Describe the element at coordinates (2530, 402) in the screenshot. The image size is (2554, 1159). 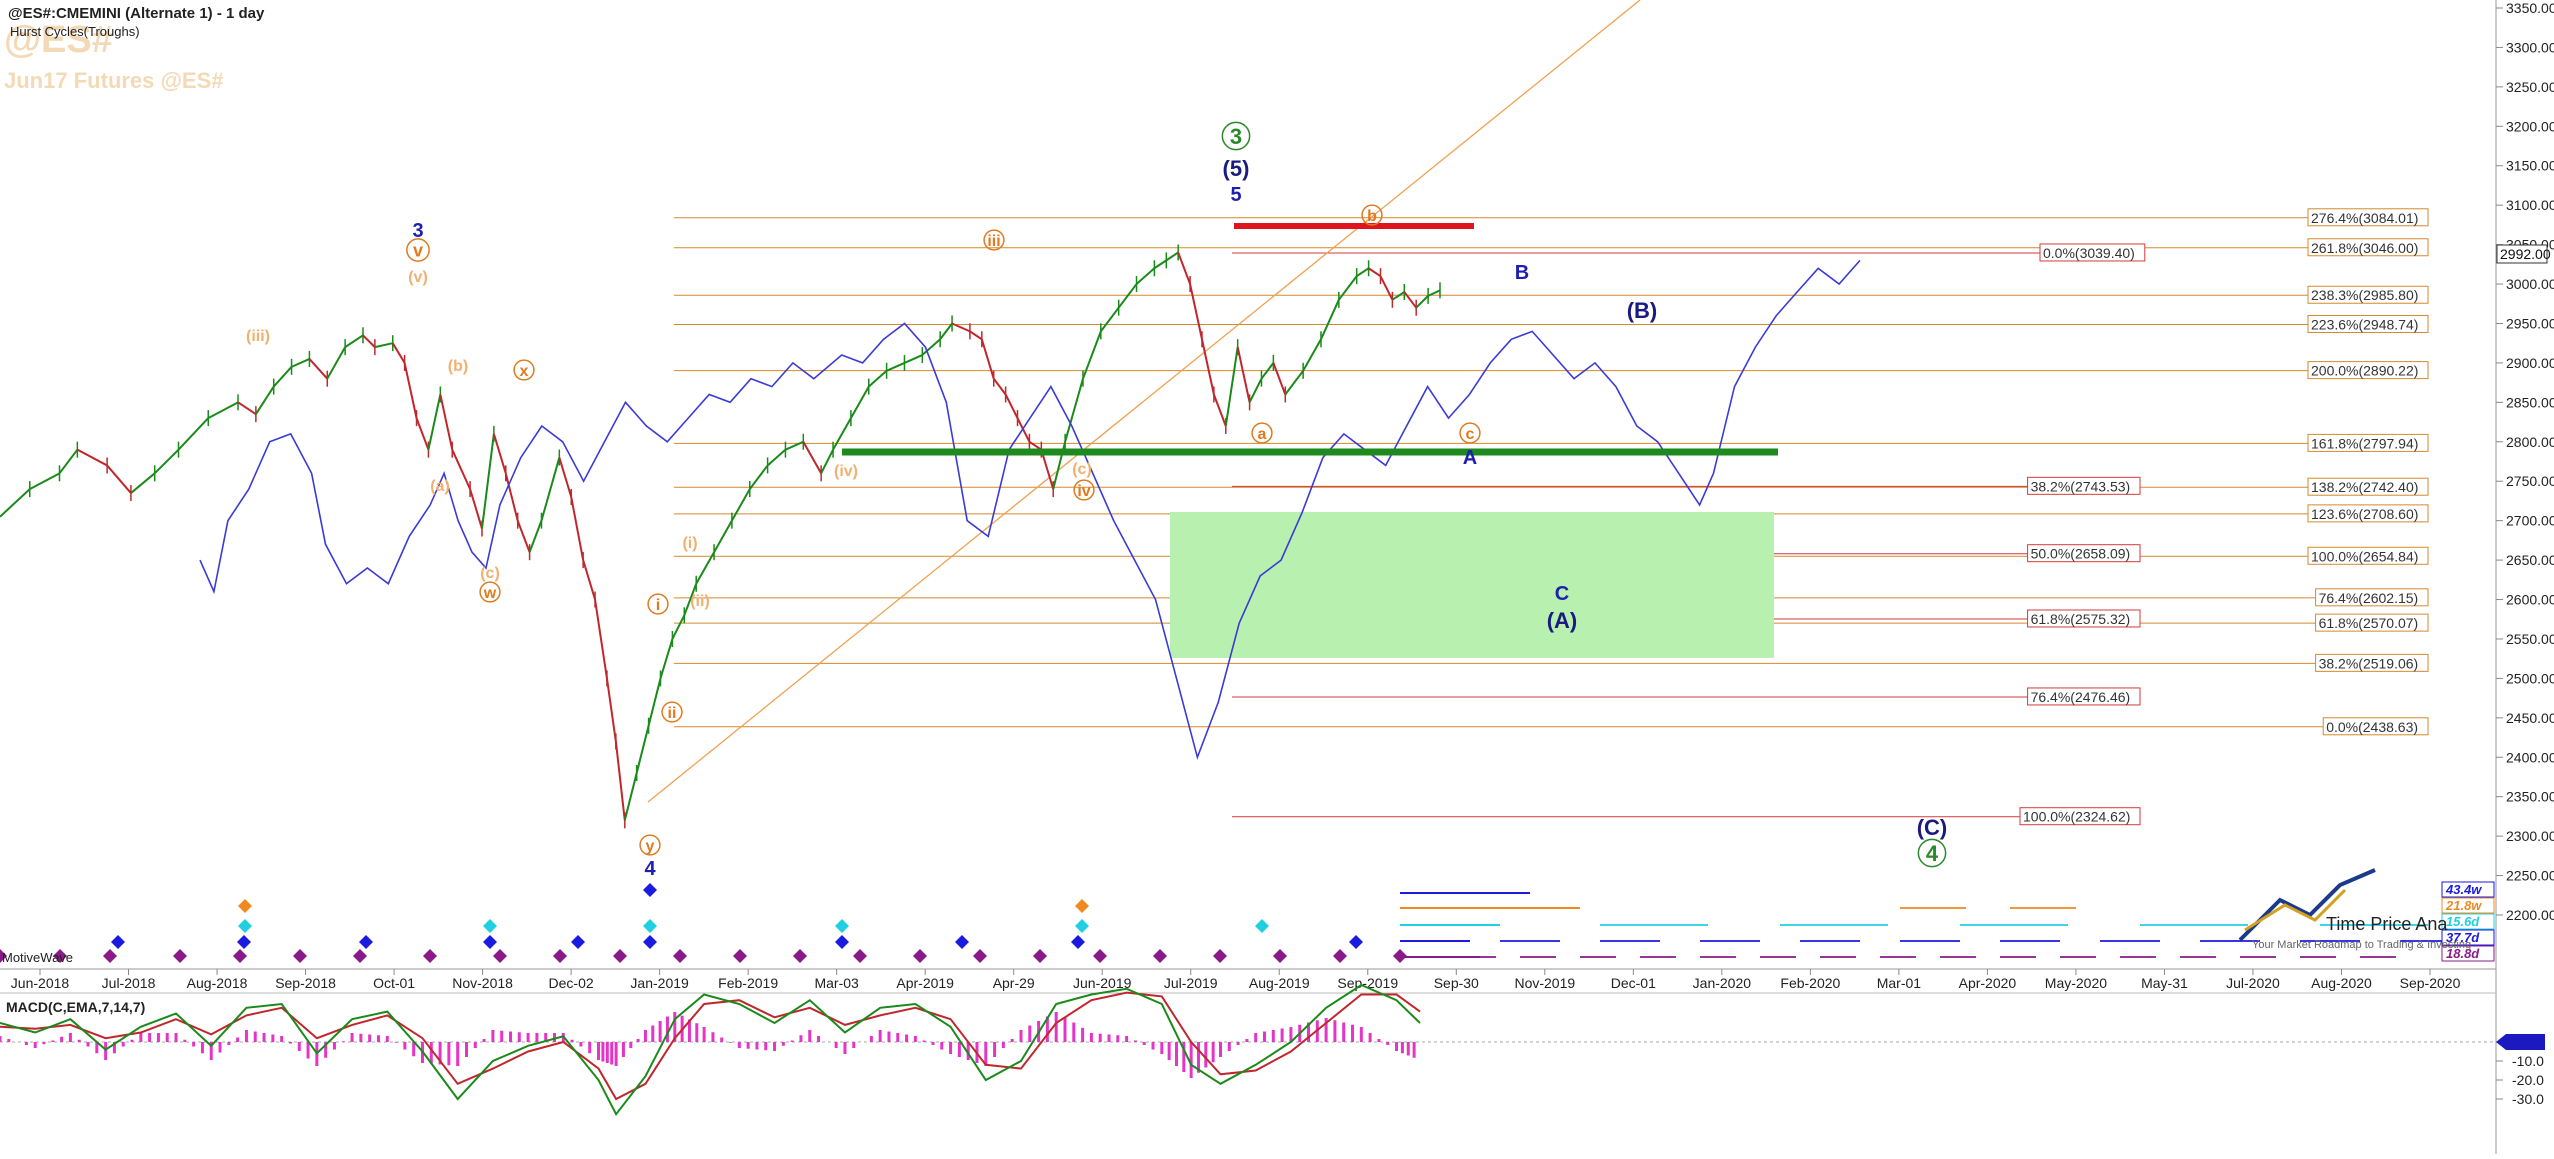
I see `price-tick-label: 2850.00` at that location.